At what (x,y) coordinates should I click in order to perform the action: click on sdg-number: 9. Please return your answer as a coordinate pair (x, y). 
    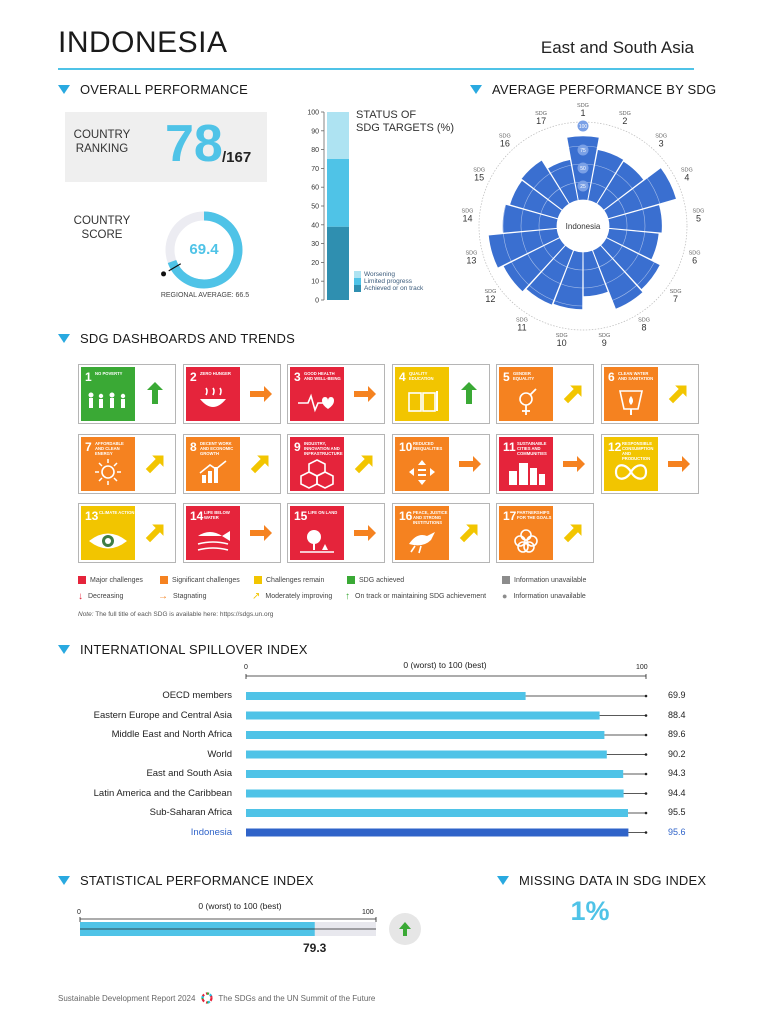
    Looking at the image, I should click on (297, 447).